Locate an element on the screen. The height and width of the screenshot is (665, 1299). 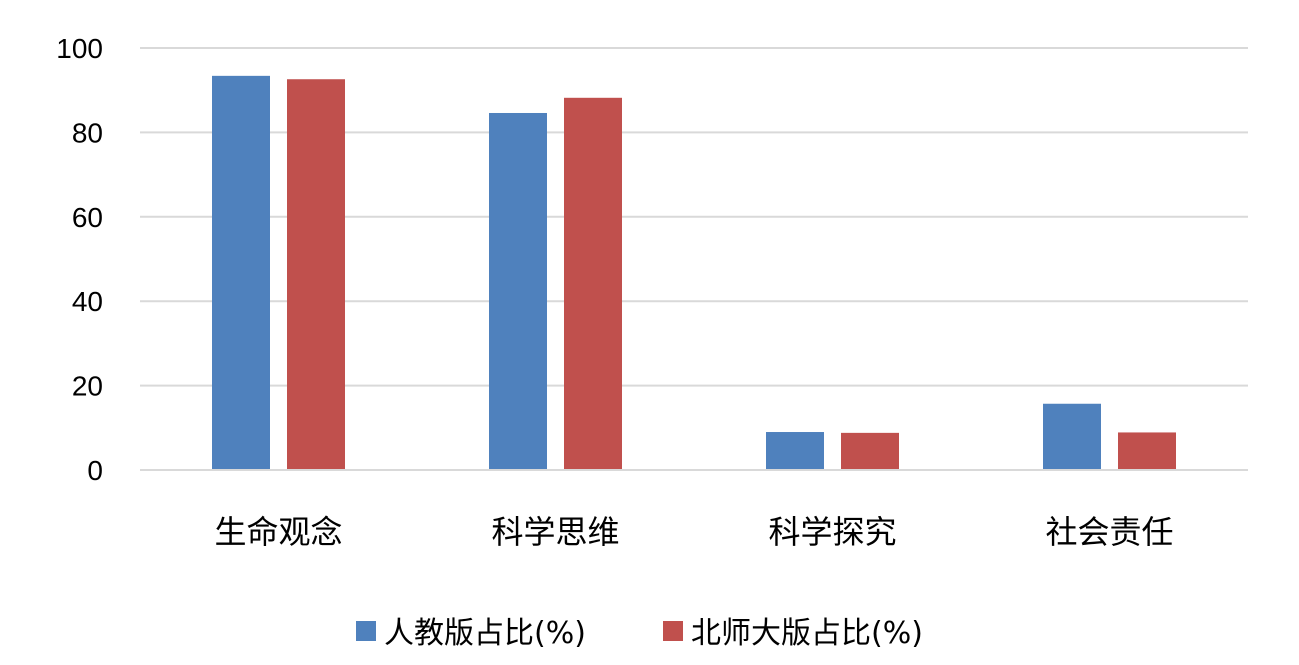
y-tick-label: 40 is located at coordinates (87, 301).